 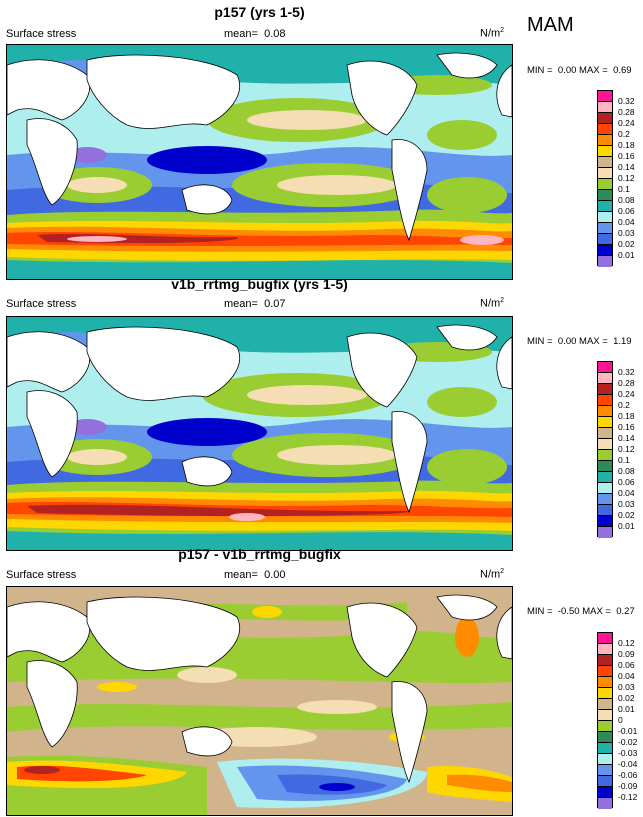 I want to click on panel-2-variable: Surface stress, so click(x=41, y=304).